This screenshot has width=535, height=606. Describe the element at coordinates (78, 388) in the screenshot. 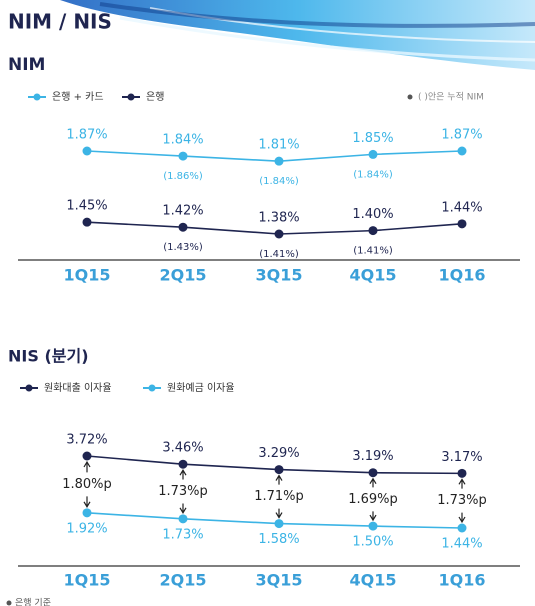

I see `legend-label: 원화대출 이자율` at that location.